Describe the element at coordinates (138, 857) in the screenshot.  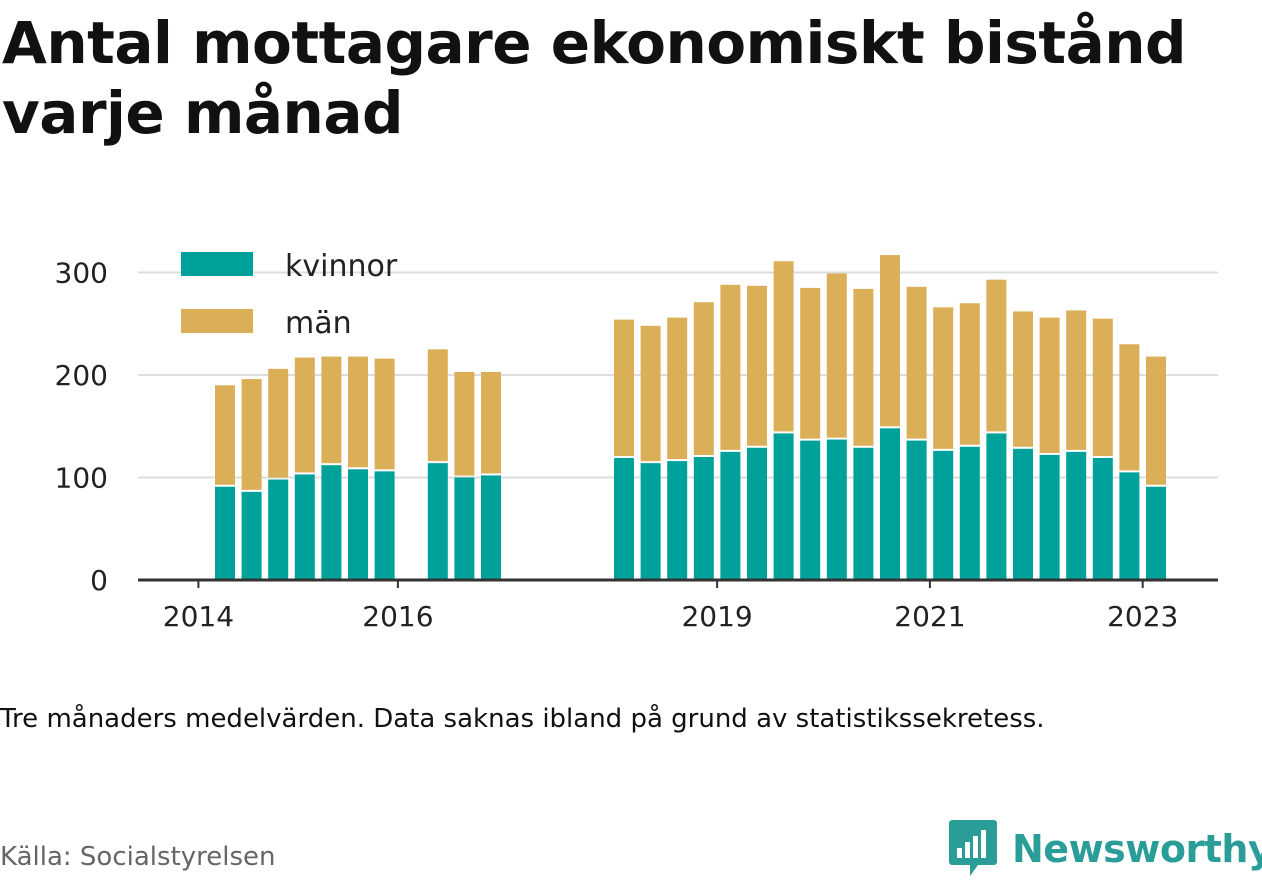
I see `source-text: Källa: Socialstyrelsen` at that location.